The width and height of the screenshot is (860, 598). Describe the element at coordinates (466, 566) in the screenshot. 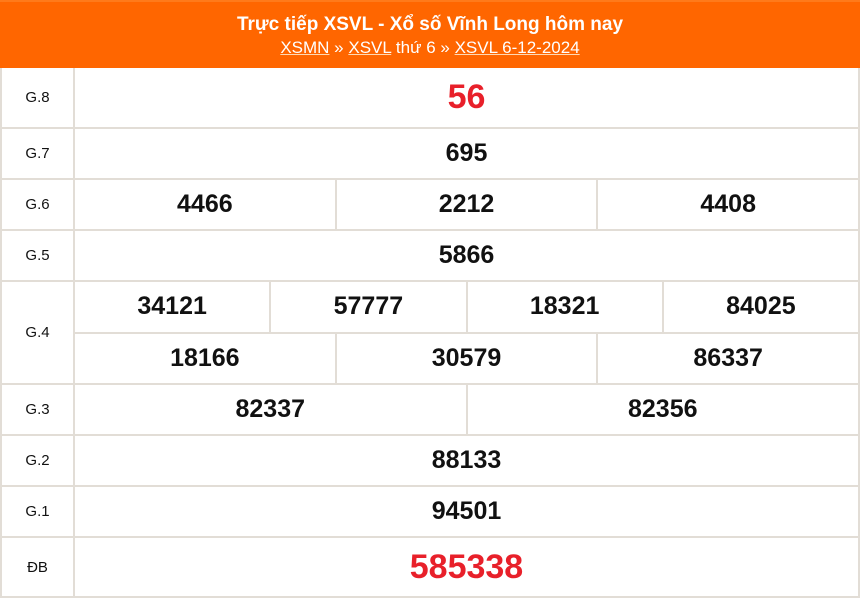

I see `prize-number: 585338` at that location.